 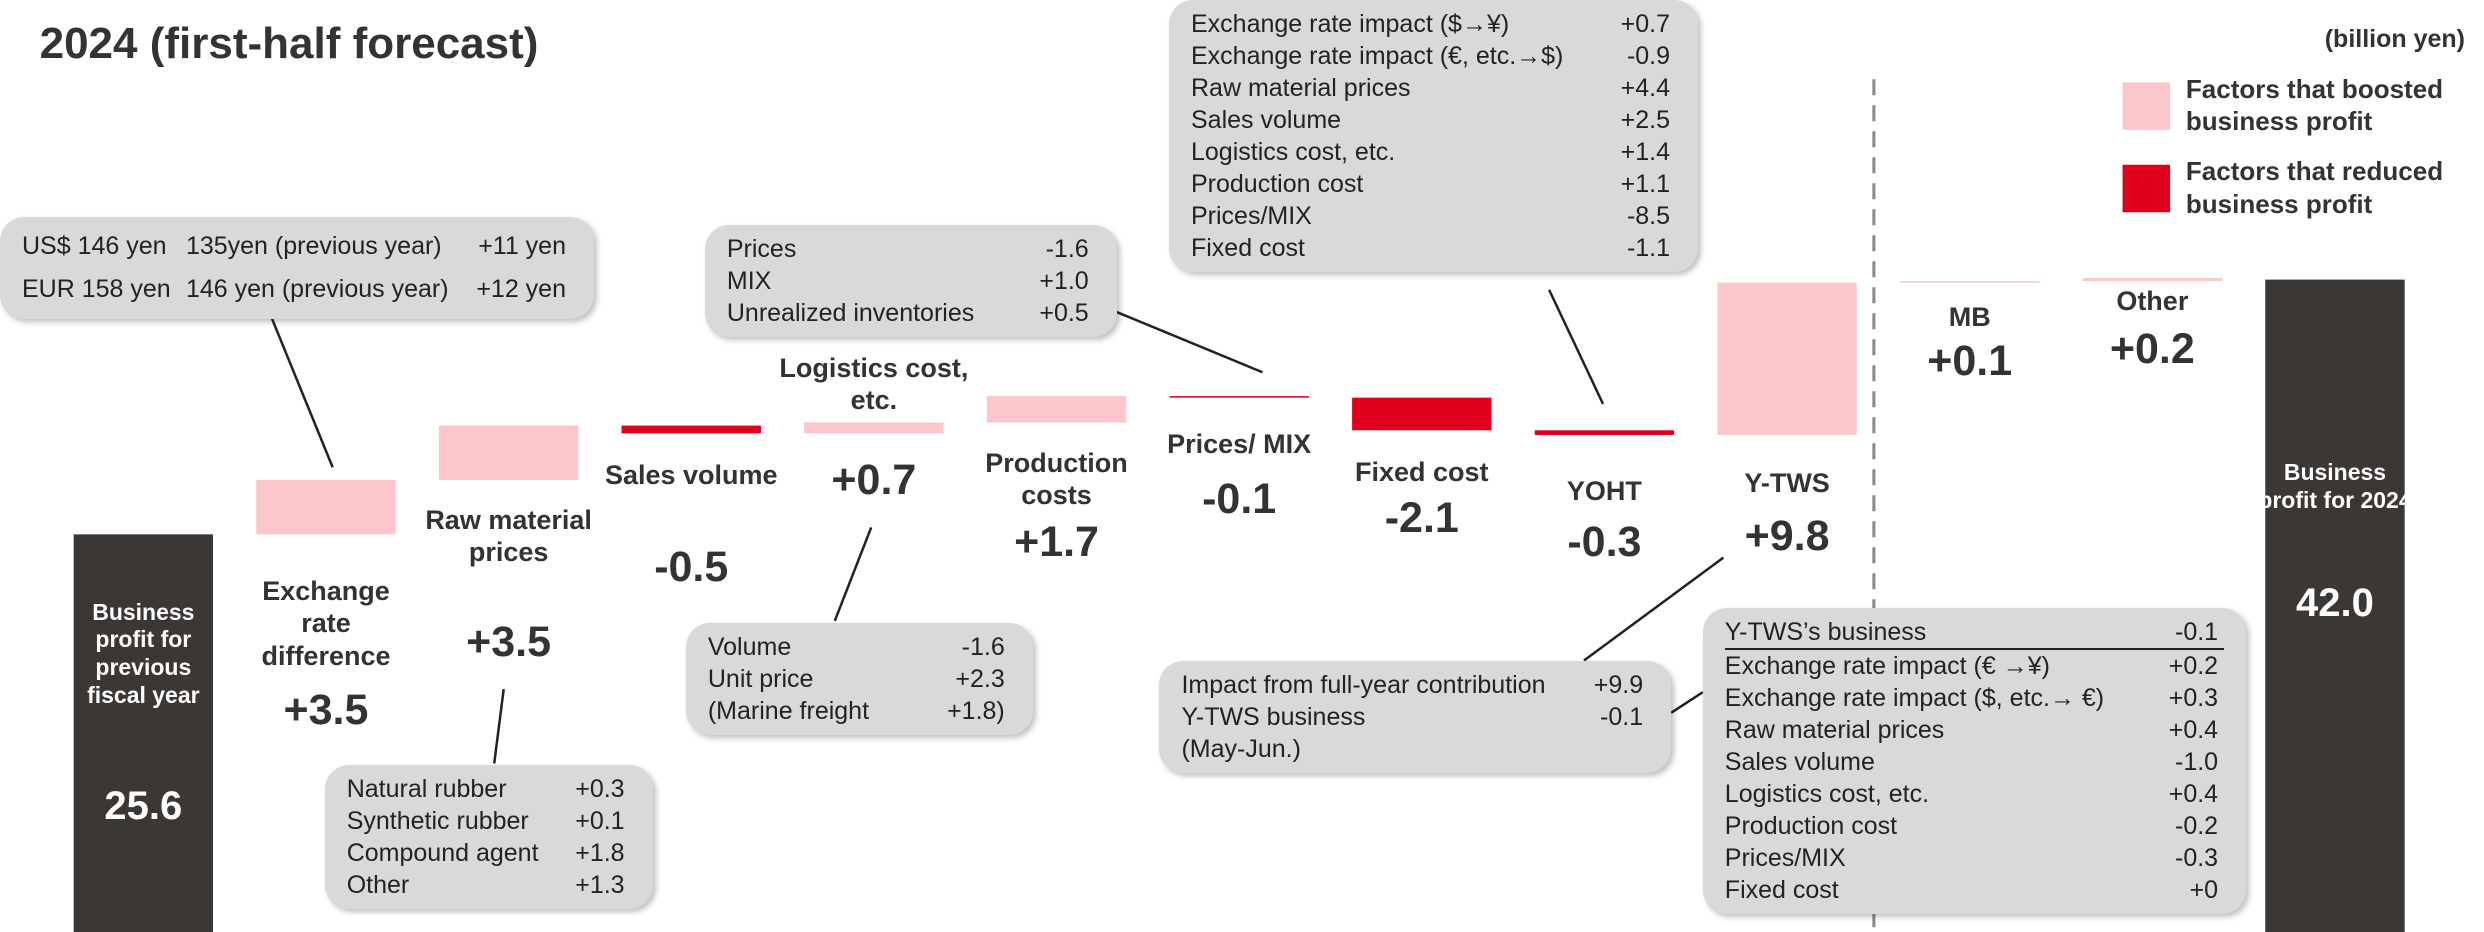 I want to click on callout-cell: MIX, so click(x=749, y=280).